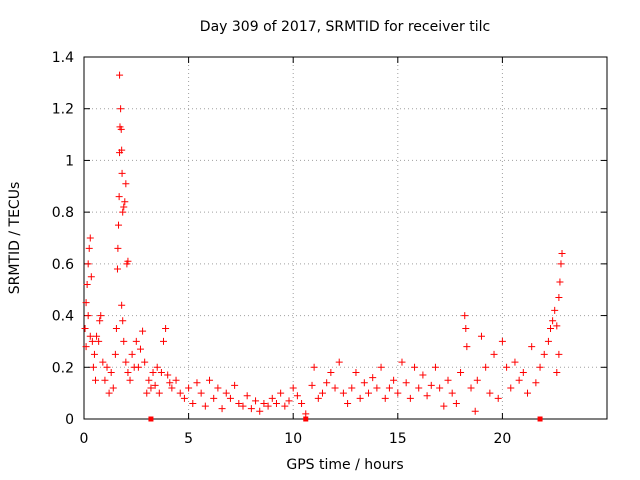  Describe the element at coordinates (63, 265) in the screenshot. I see `y-tick-label: 0.6` at that location.